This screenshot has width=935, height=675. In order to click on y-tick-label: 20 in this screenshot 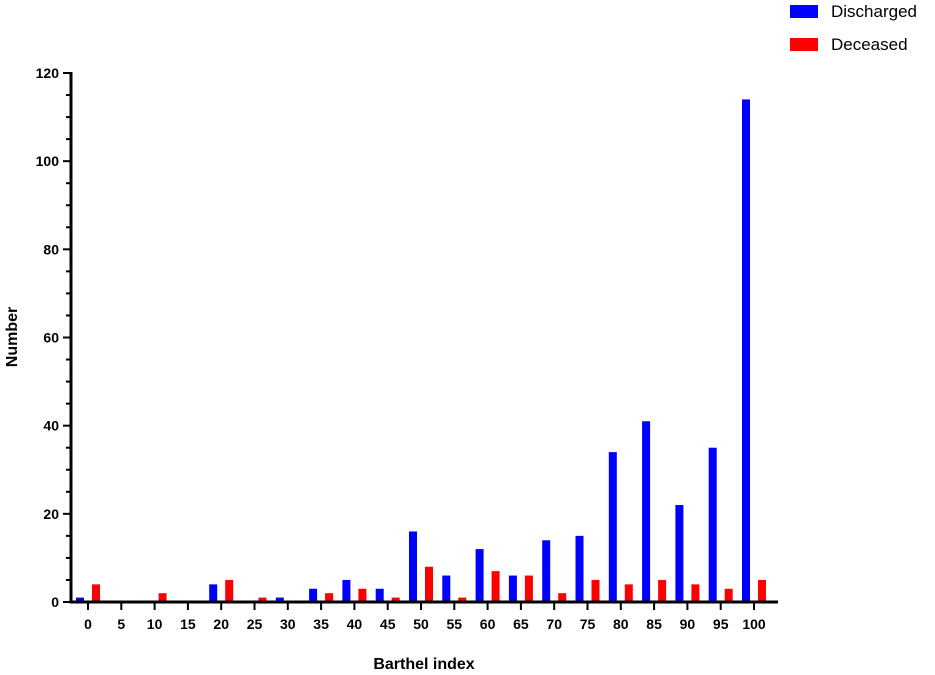, I will do `click(51, 514)`.